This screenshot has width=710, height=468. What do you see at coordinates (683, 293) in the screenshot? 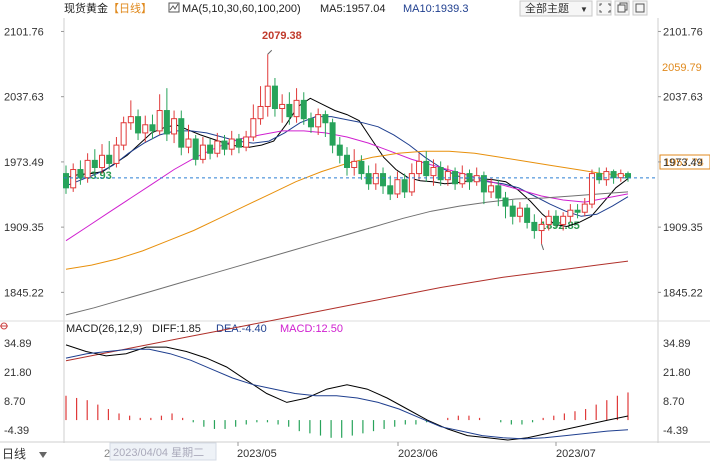
I see `price-axis-label-right: 1845.22` at bounding box center [683, 293].